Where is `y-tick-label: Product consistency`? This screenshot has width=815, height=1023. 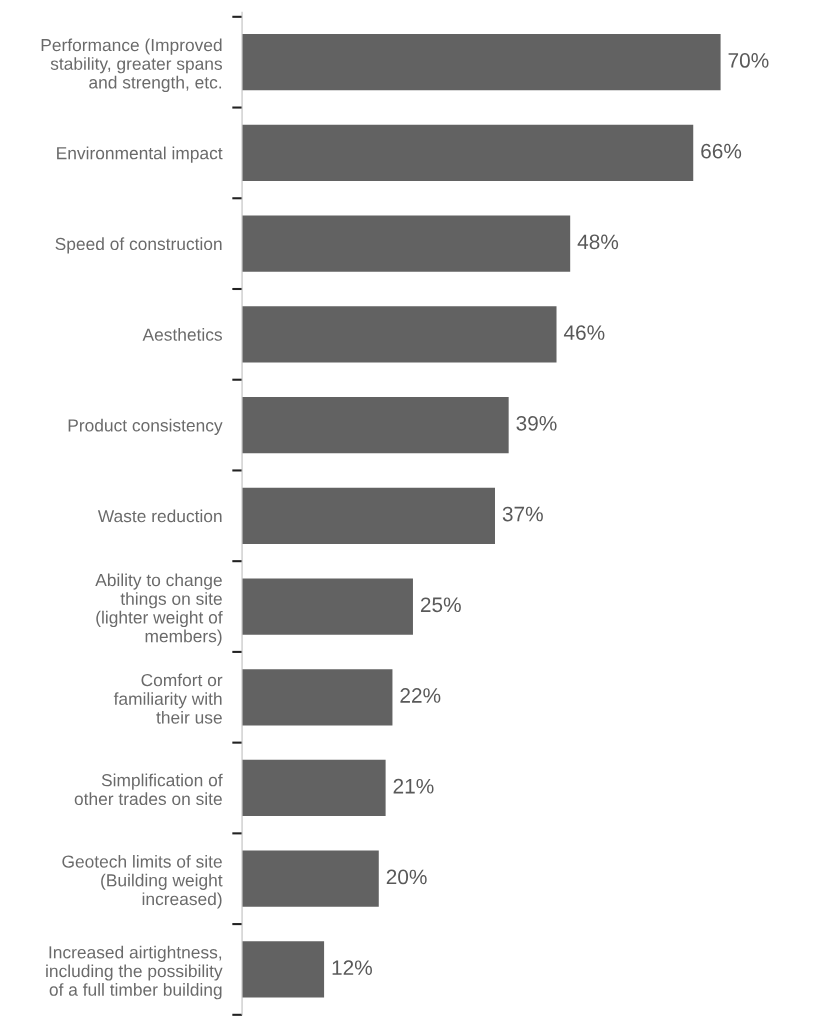
y-tick-label: Product consistency is located at coordinates (145, 426).